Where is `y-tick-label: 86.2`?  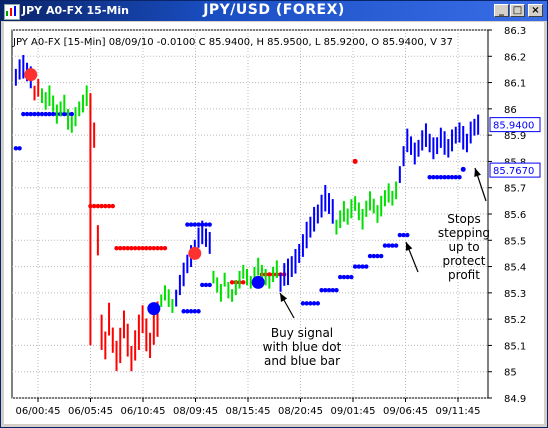 y-tick-label: 86.2 is located at coordinates (515, 57).